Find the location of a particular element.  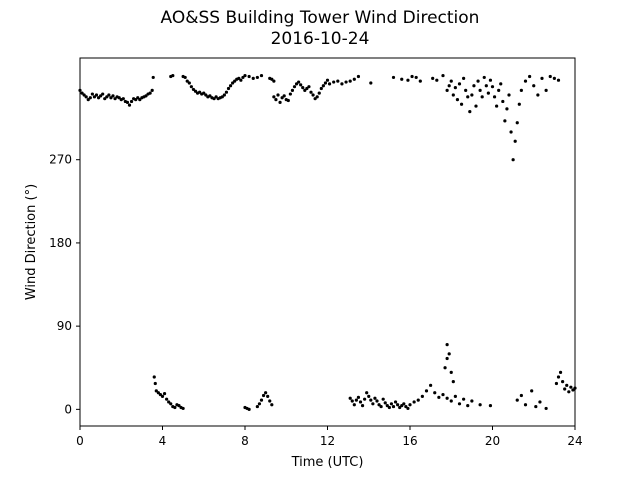

y-tick-label: 270 is located at coordinates (60, 160).